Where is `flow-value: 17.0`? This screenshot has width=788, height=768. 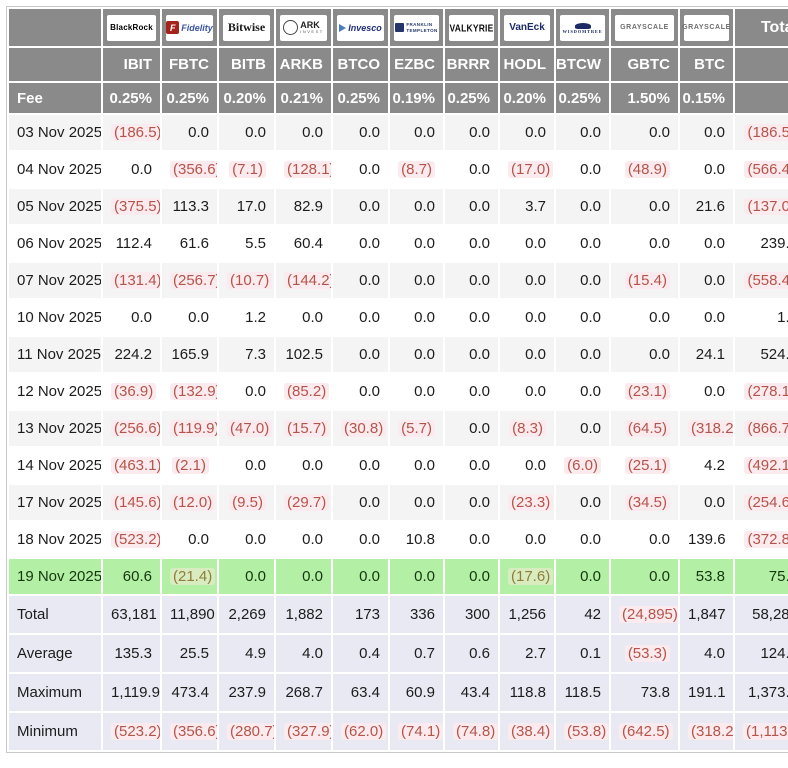
flow-value: 17.0 is located at coordinates (251, 206).